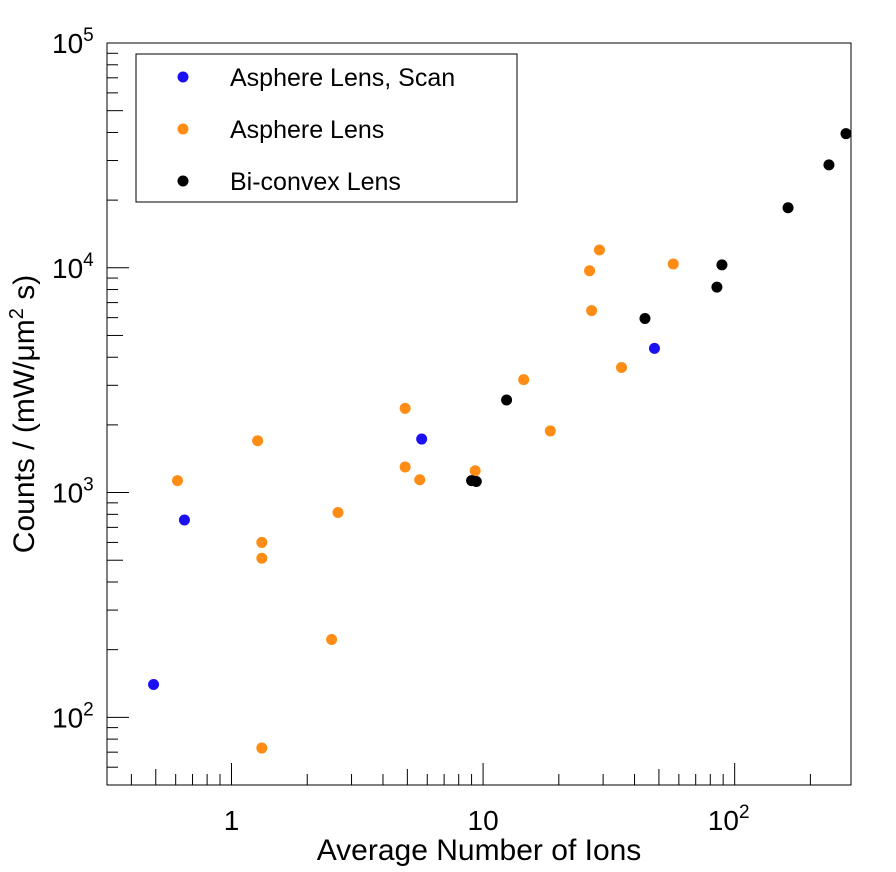 The image size is (896, 872). Describe the element at coordinates (73, 716) in the screenshot. I see `y-tick-label: 10²` at that location.